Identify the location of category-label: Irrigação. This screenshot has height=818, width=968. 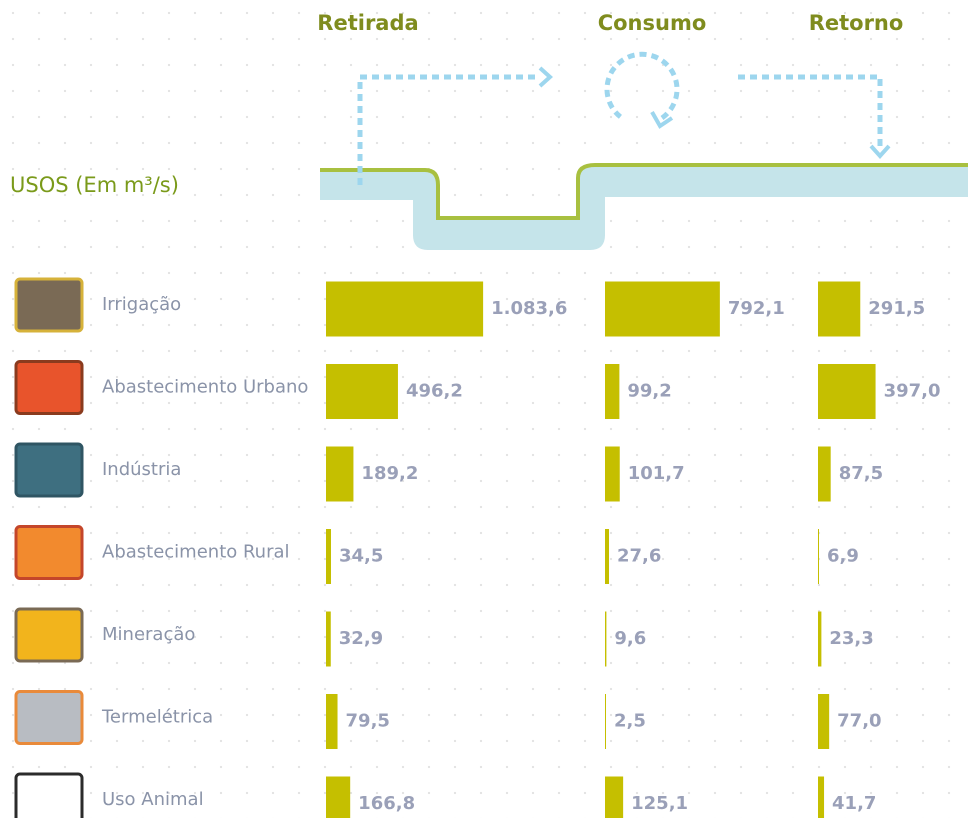
(141, 304).